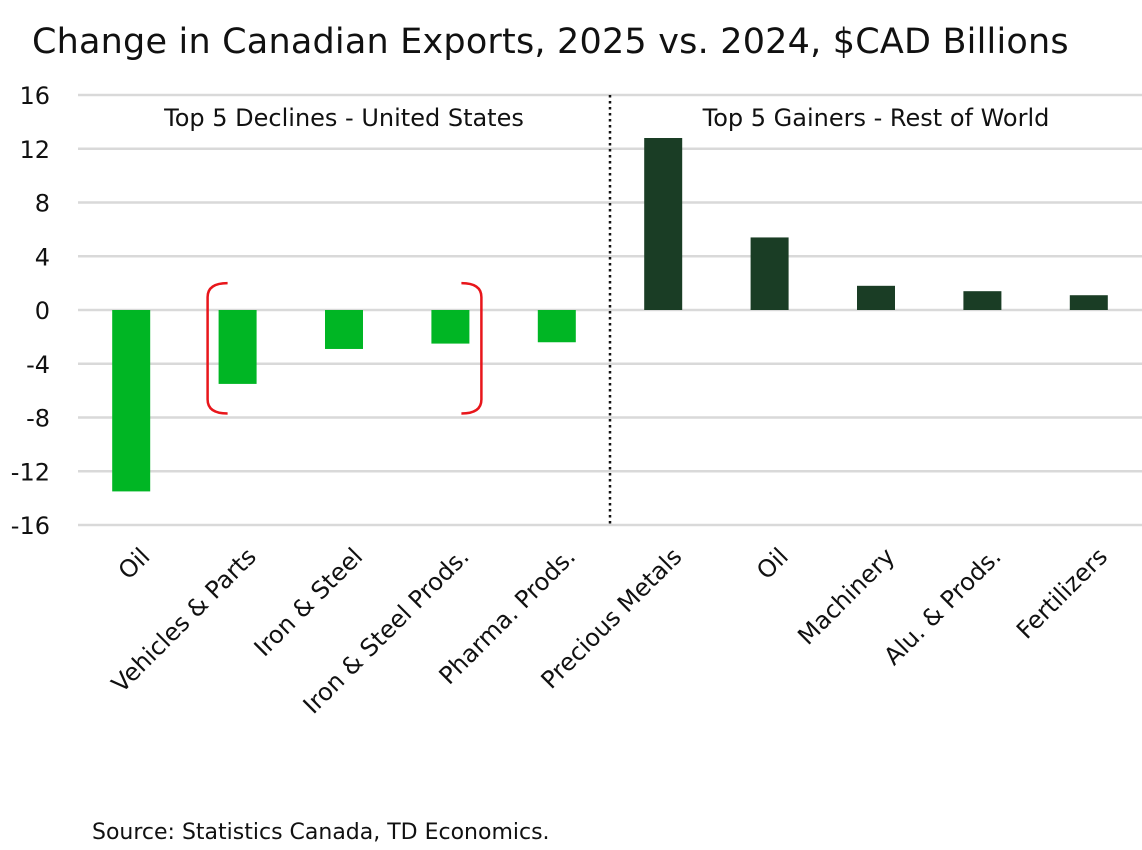 The image size is (1142, 850). Describe the element at coordinates (321, 832) in the screenshot. I see `source-note: Source: Statistics Canada, TD Economics.` at that location.